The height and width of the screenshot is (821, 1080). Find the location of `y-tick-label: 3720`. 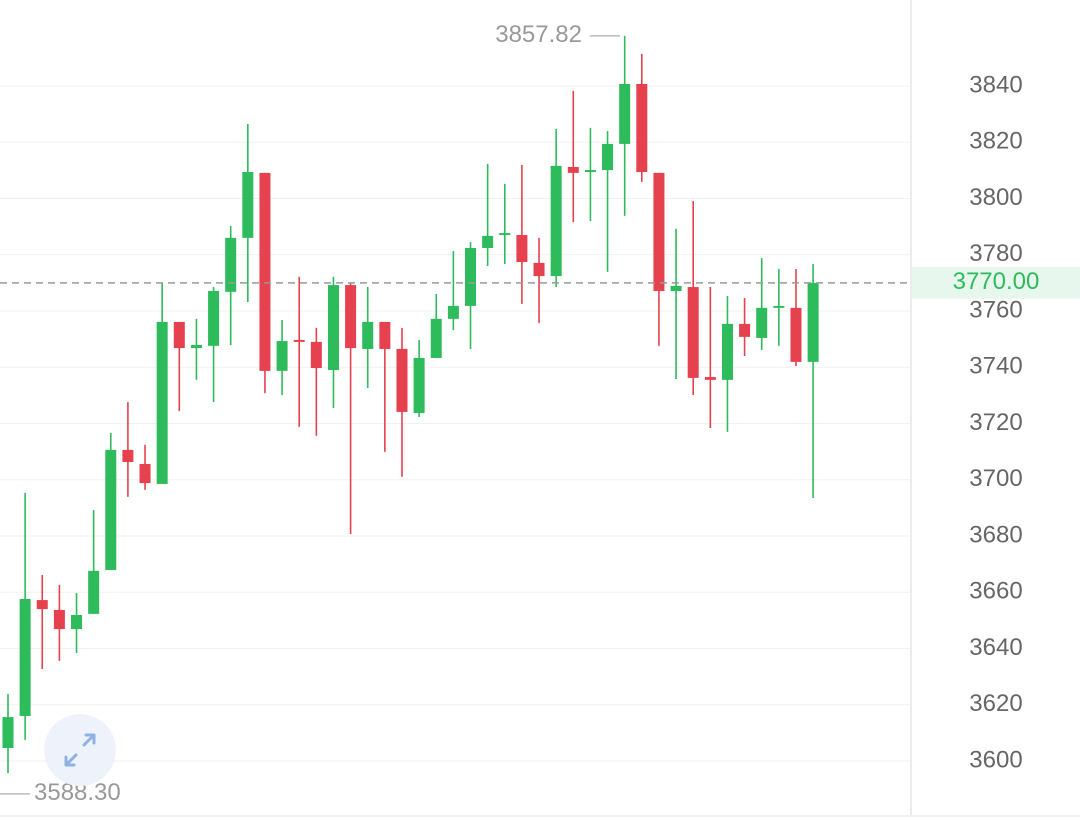

y-tick-label: 3720 is located at coordinates (995, 422).